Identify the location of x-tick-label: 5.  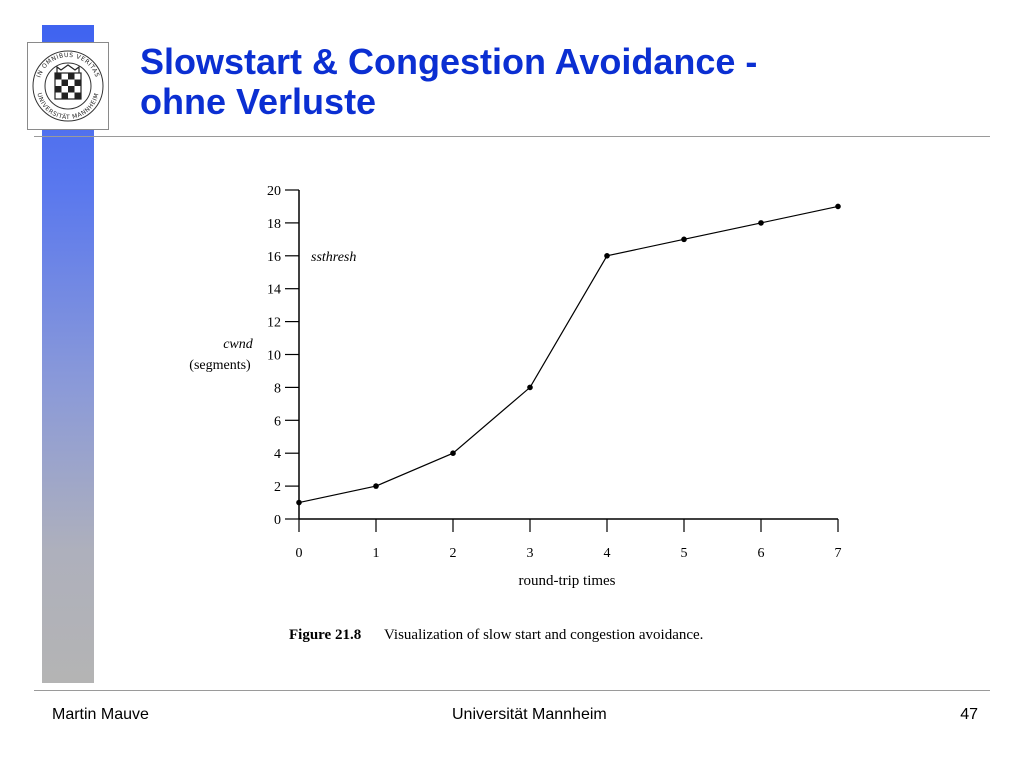
(684, 553).